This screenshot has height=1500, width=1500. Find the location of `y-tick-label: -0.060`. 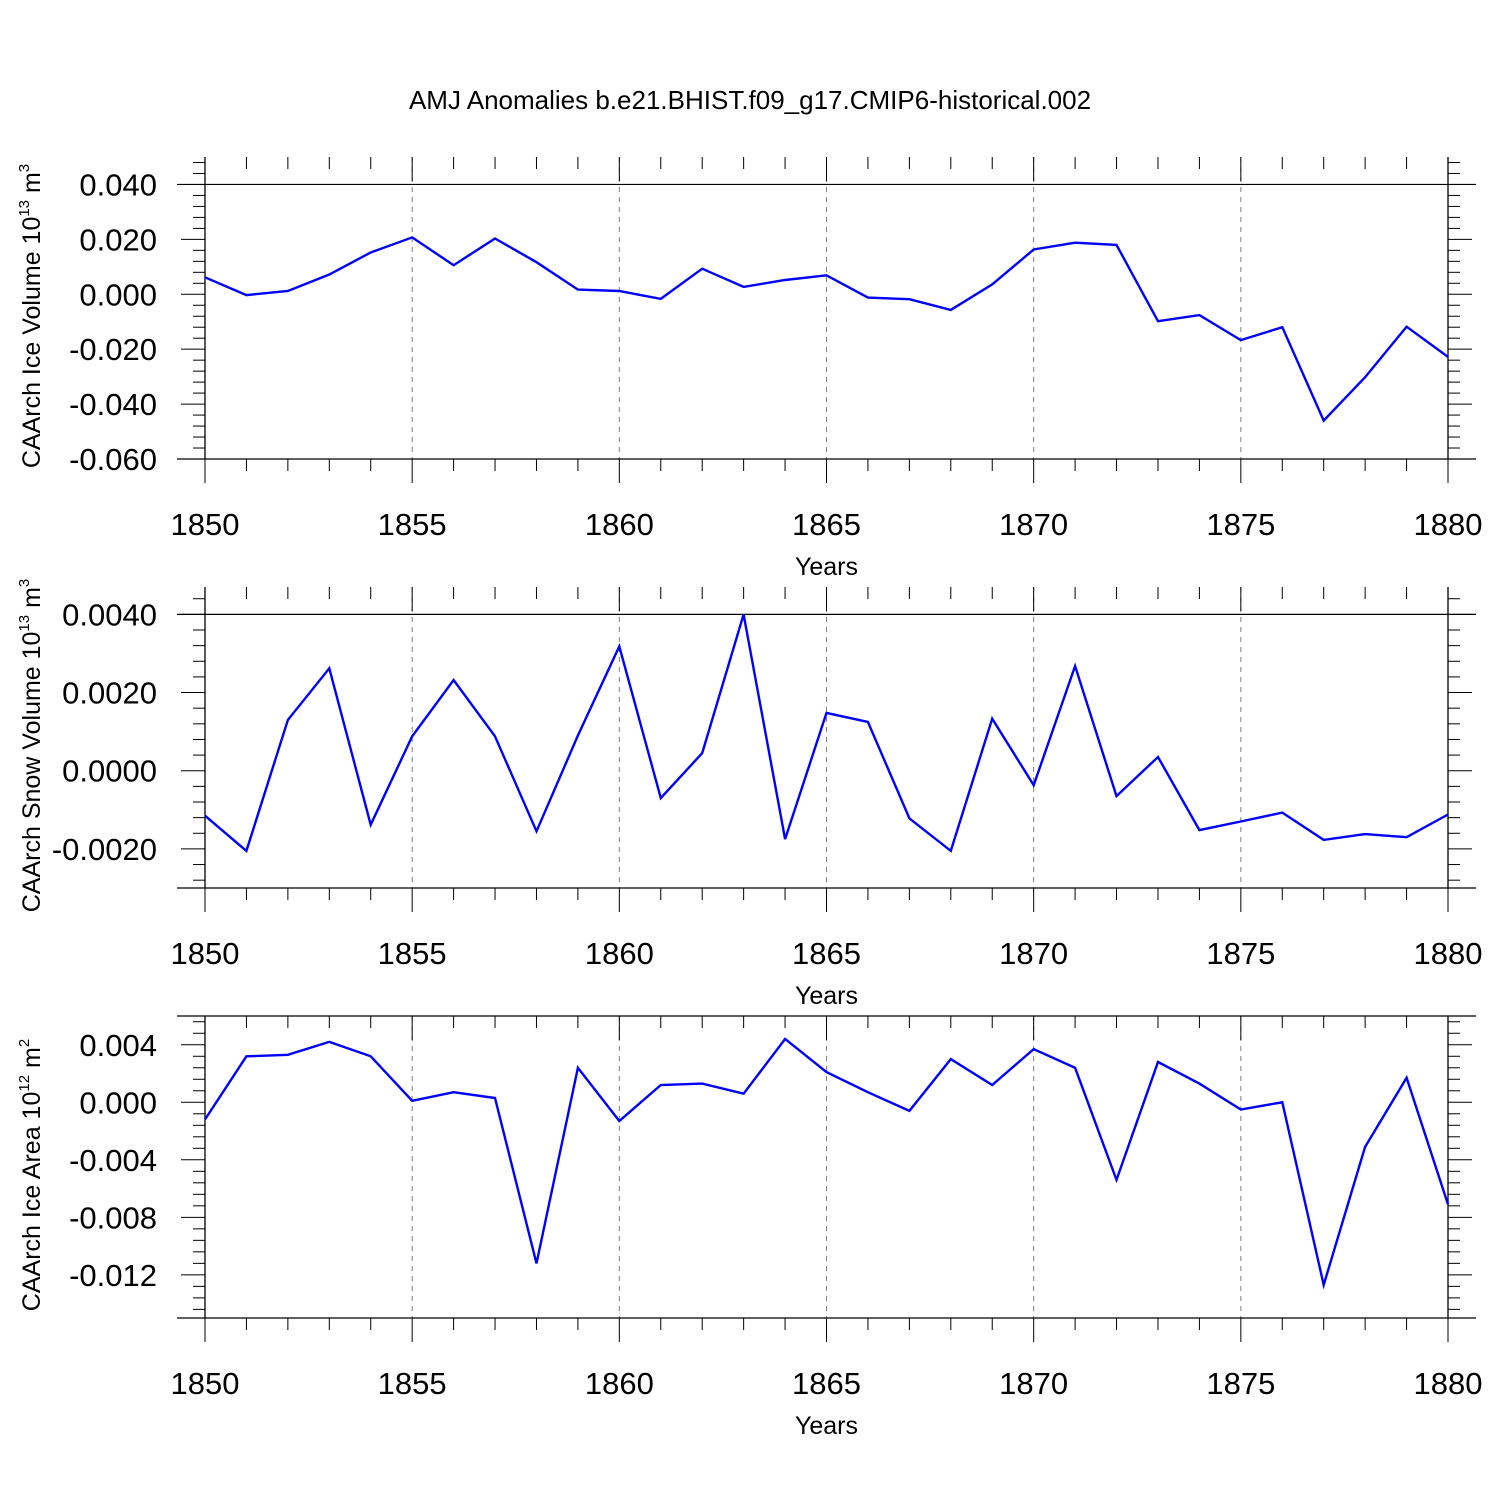

y-tick-label: -0.060 is located at coordinates (113, 459).